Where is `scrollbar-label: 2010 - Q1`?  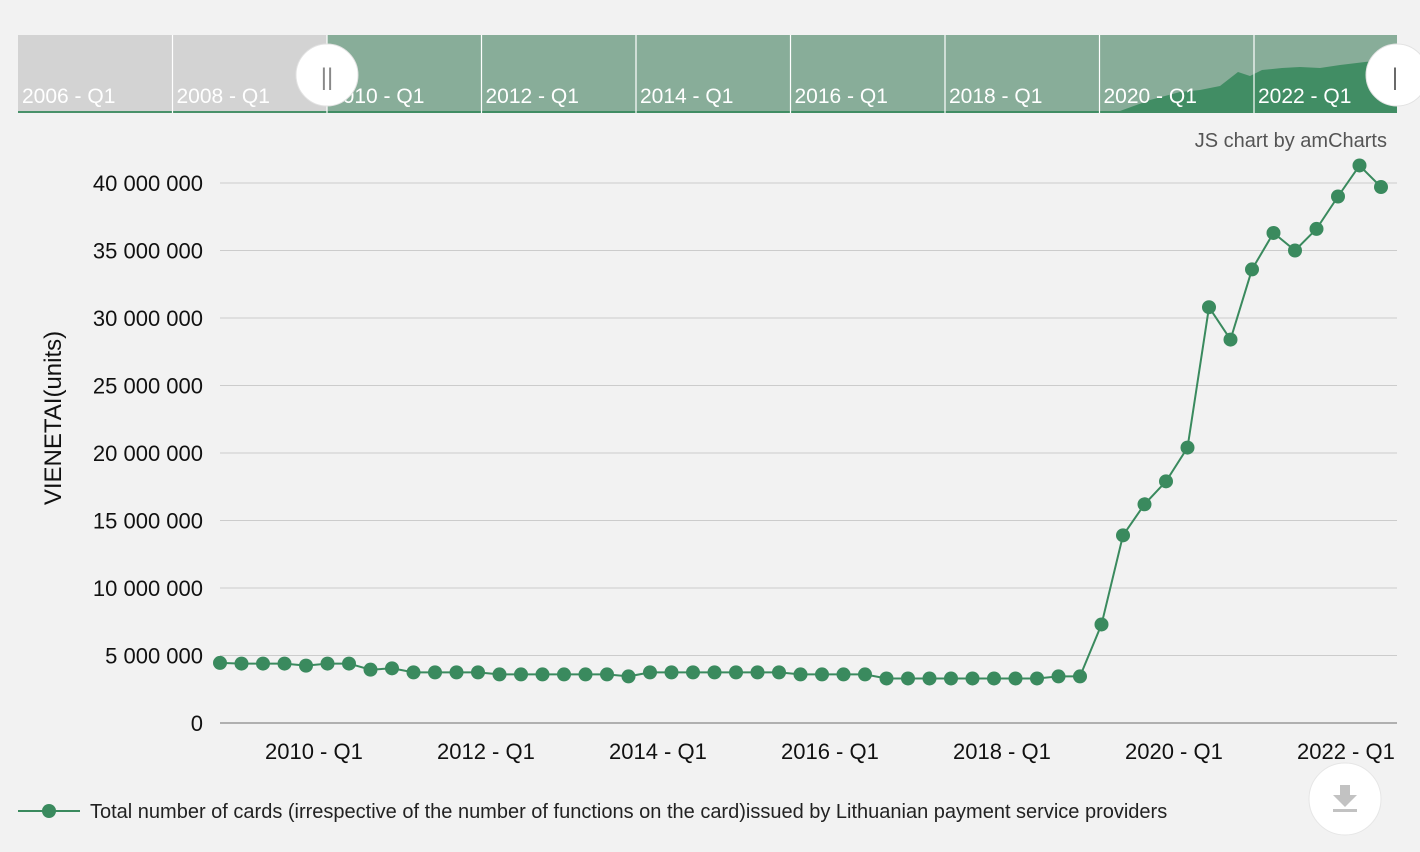 scrollbar-label: 2010 - Q1 is located at coordinates (377, 96).